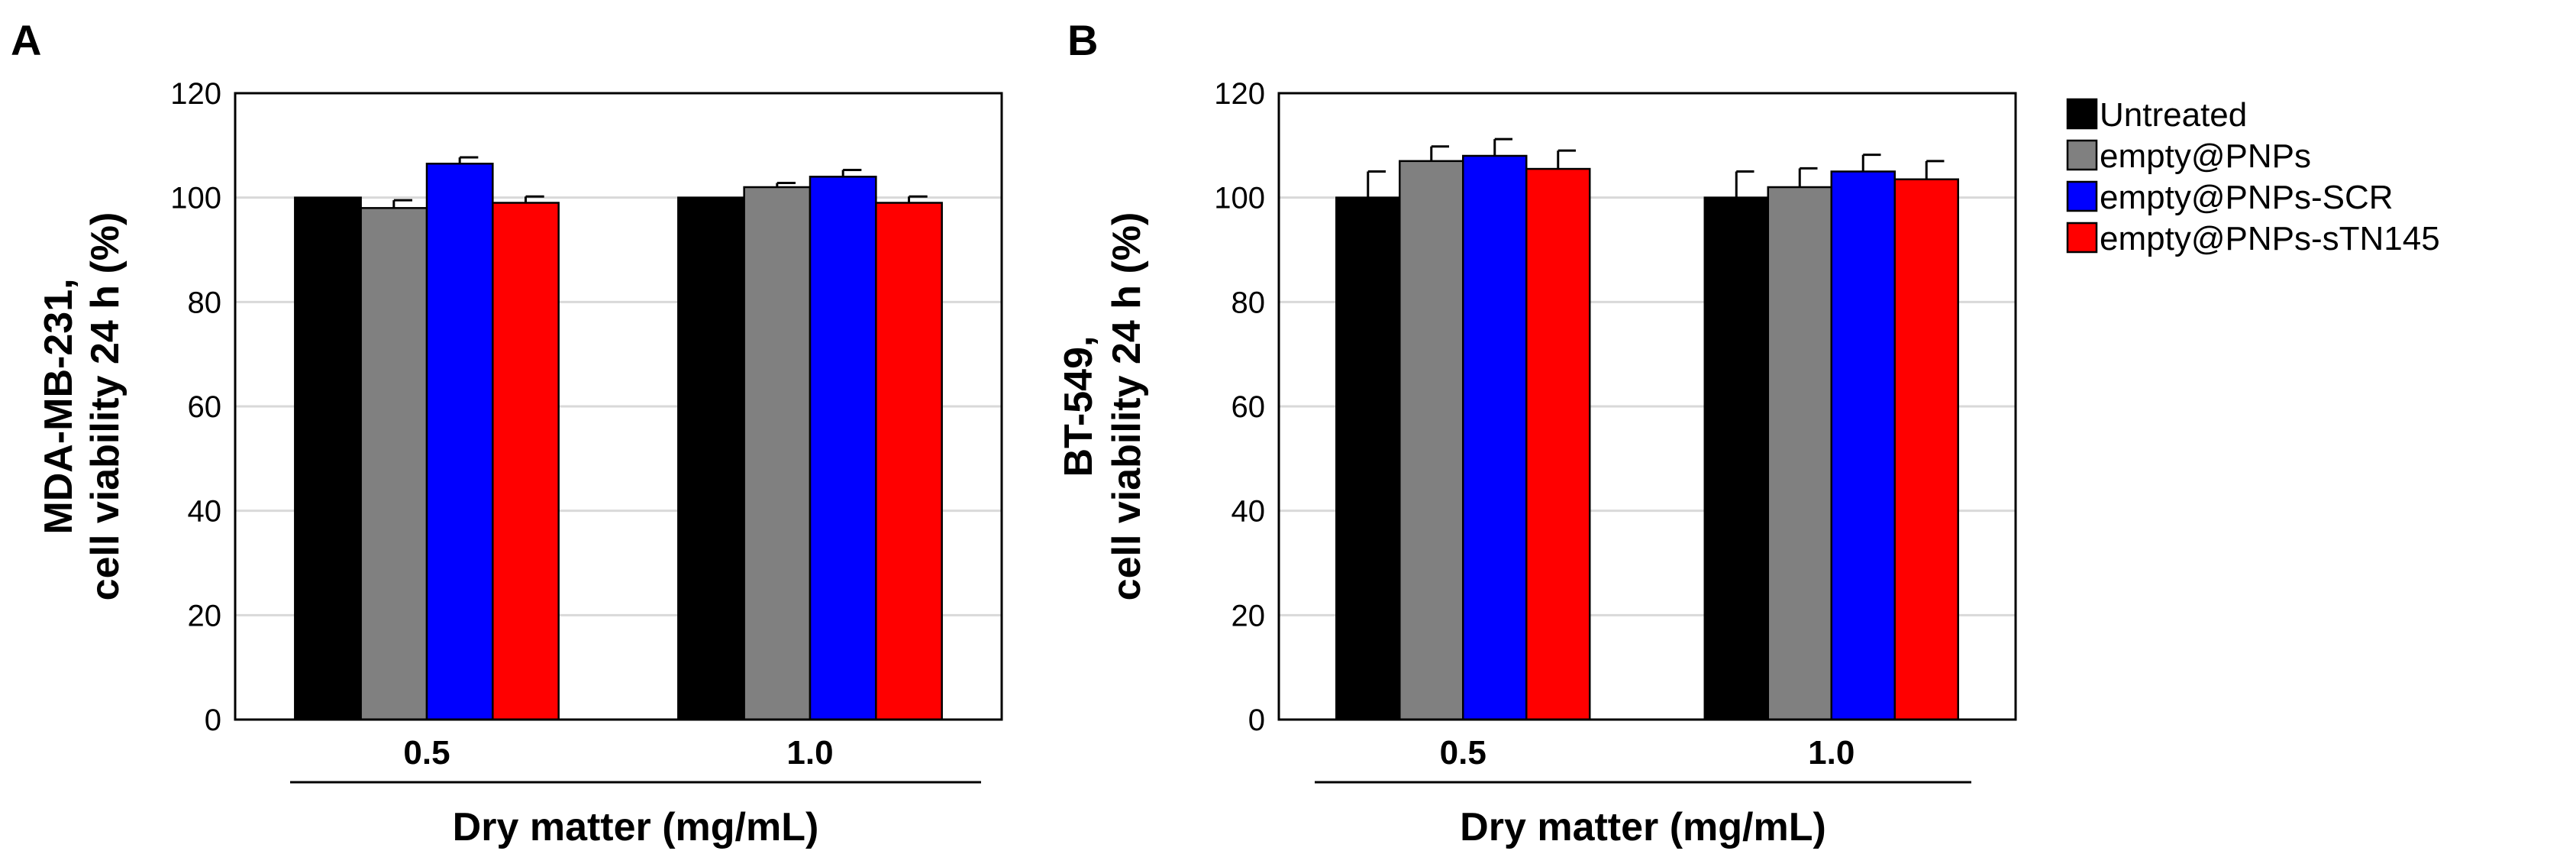  What do you see at coordinates (195, 94) in the screenshot?
I see `panel-a-ytick-label: 120` at bounding box center [195, 94].